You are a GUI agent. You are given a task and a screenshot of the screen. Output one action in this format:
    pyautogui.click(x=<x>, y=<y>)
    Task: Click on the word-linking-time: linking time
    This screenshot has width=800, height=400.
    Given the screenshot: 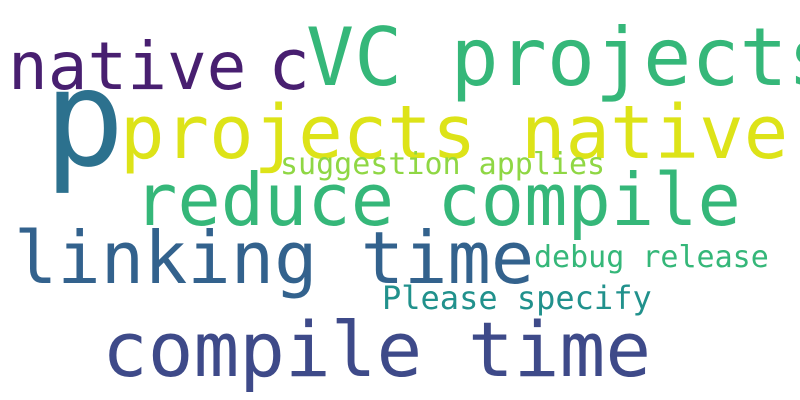 What is the action you would take?
    pyautogui.click(x=274, y=258)
    